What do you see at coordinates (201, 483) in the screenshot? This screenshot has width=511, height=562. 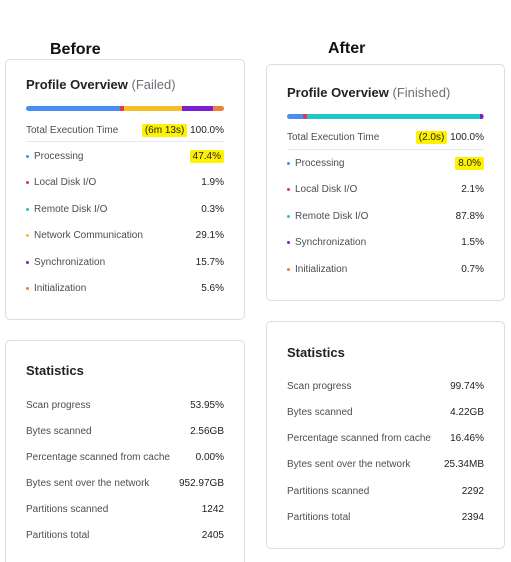 I see `before-stat-value: 952.97GB` at bounding box center [201, 483].